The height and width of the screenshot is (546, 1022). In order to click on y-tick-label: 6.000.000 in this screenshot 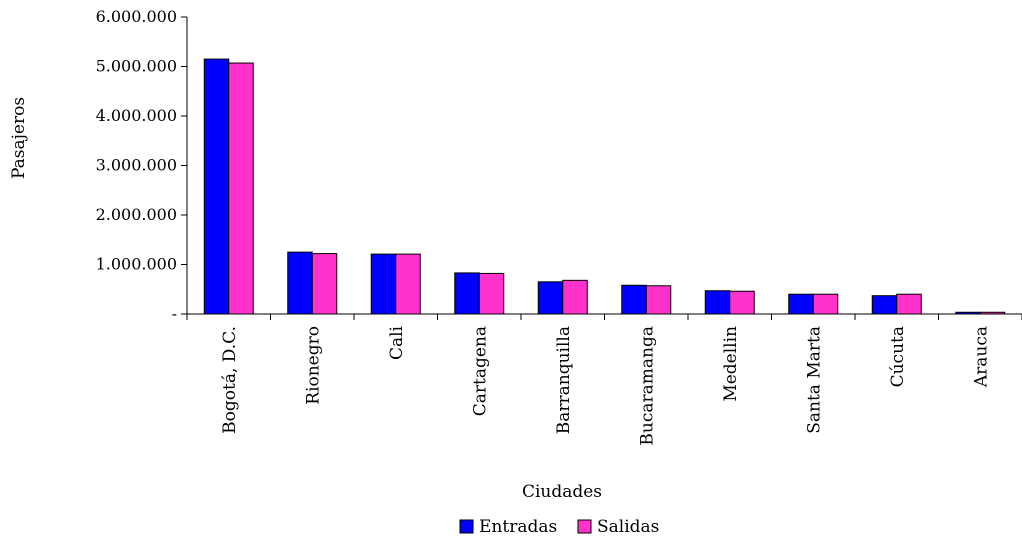, I will do `click(136, 16)`.